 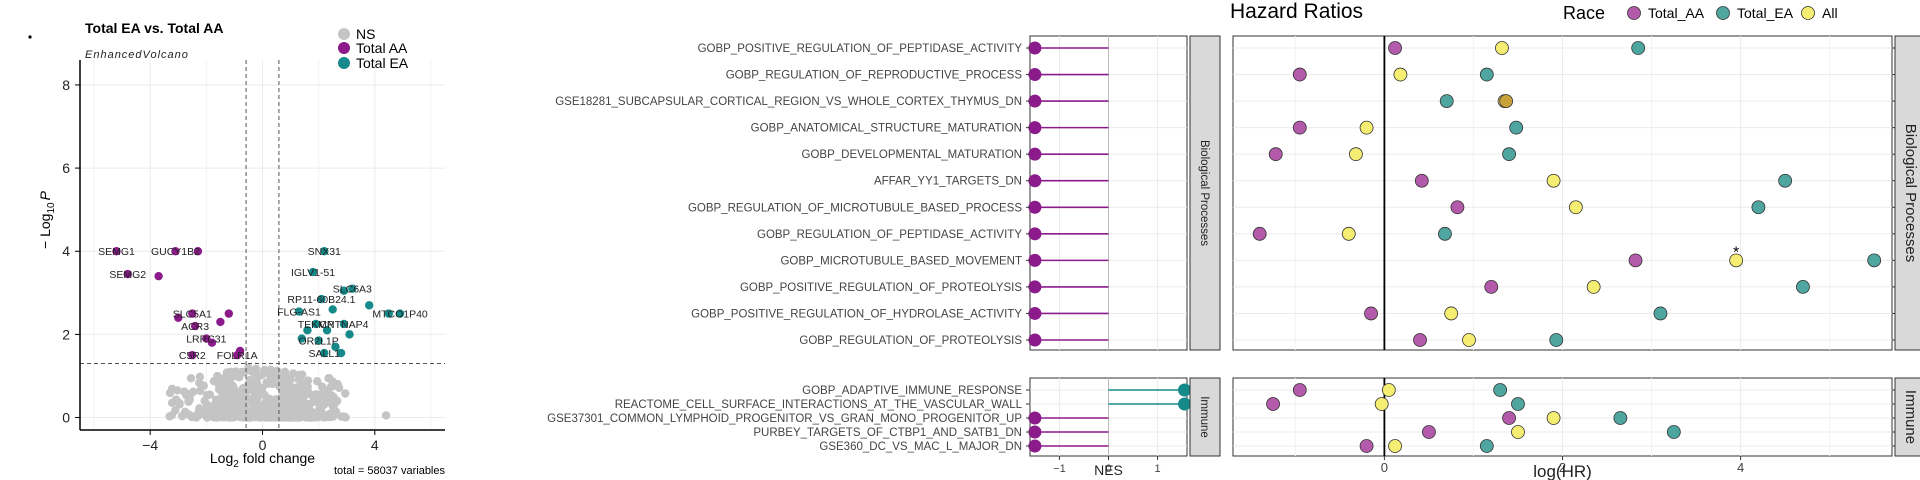 What do you see at coordinates (66, 418) in the screenshot?
I see `y-tick-label: 0` at bounding box center [66, 418].